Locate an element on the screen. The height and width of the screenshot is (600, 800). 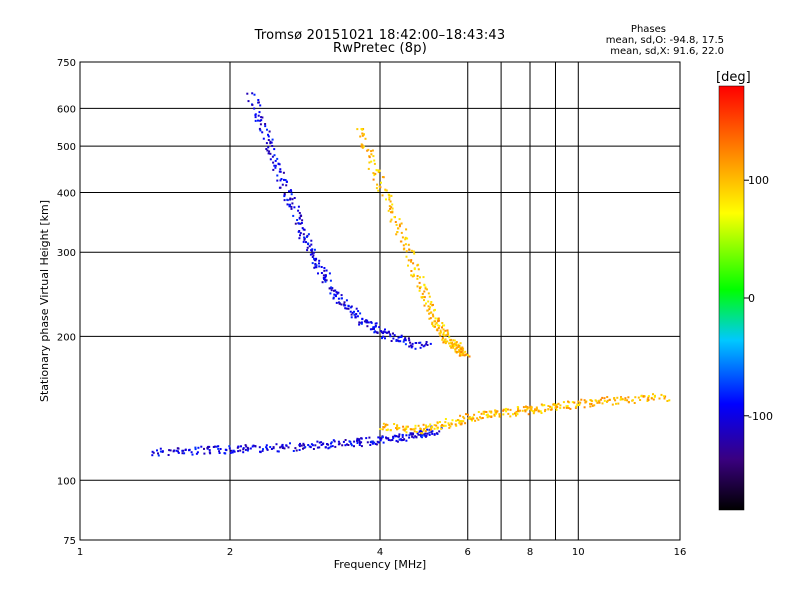
colorbar-tick-label: -100 is located at coordinates (760, 416).